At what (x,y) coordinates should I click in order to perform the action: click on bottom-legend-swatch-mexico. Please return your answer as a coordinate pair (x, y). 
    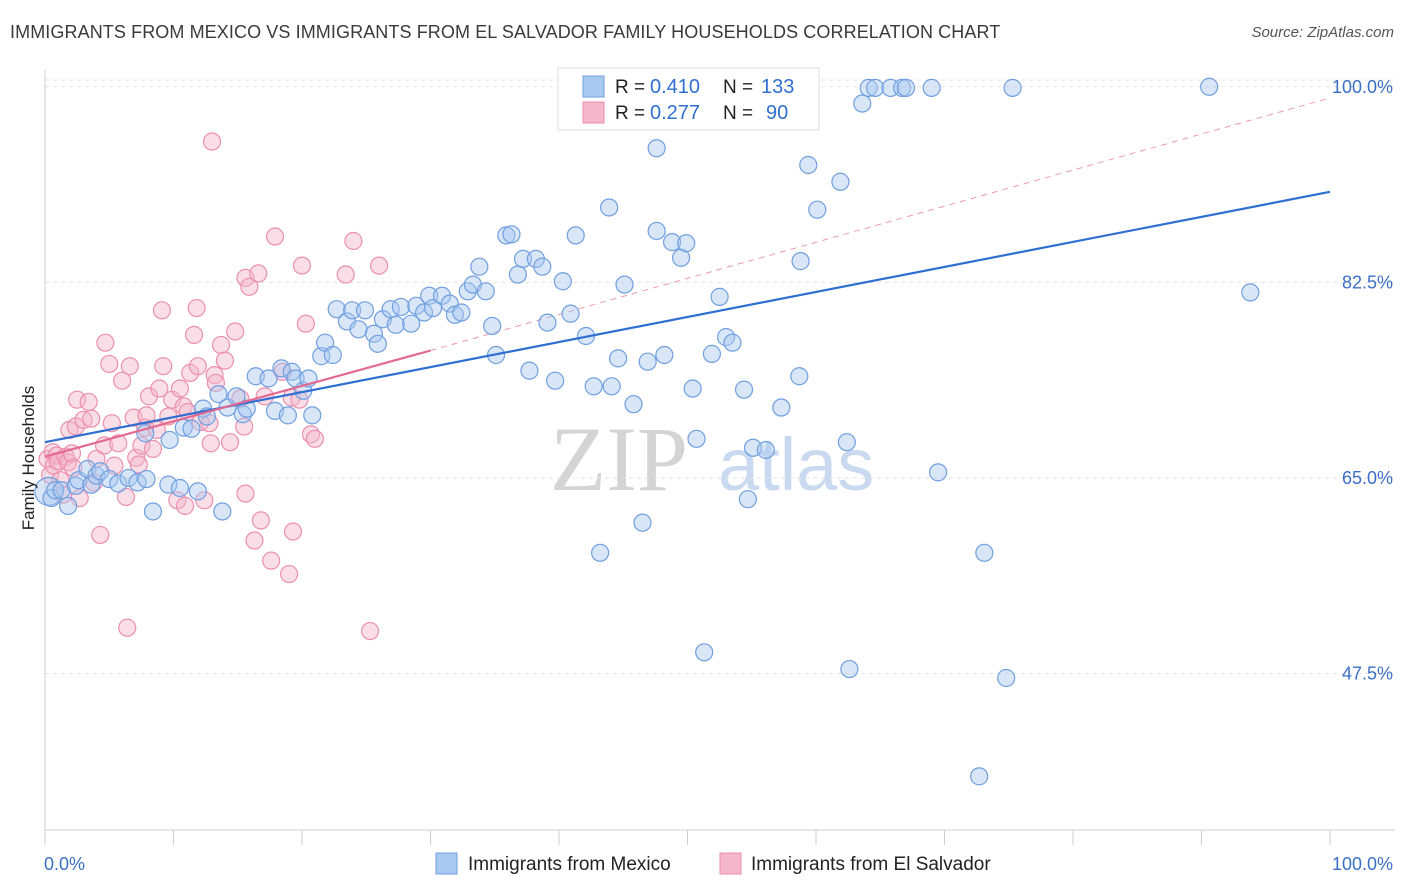
    Looking at the image, I should click on (446, 863).